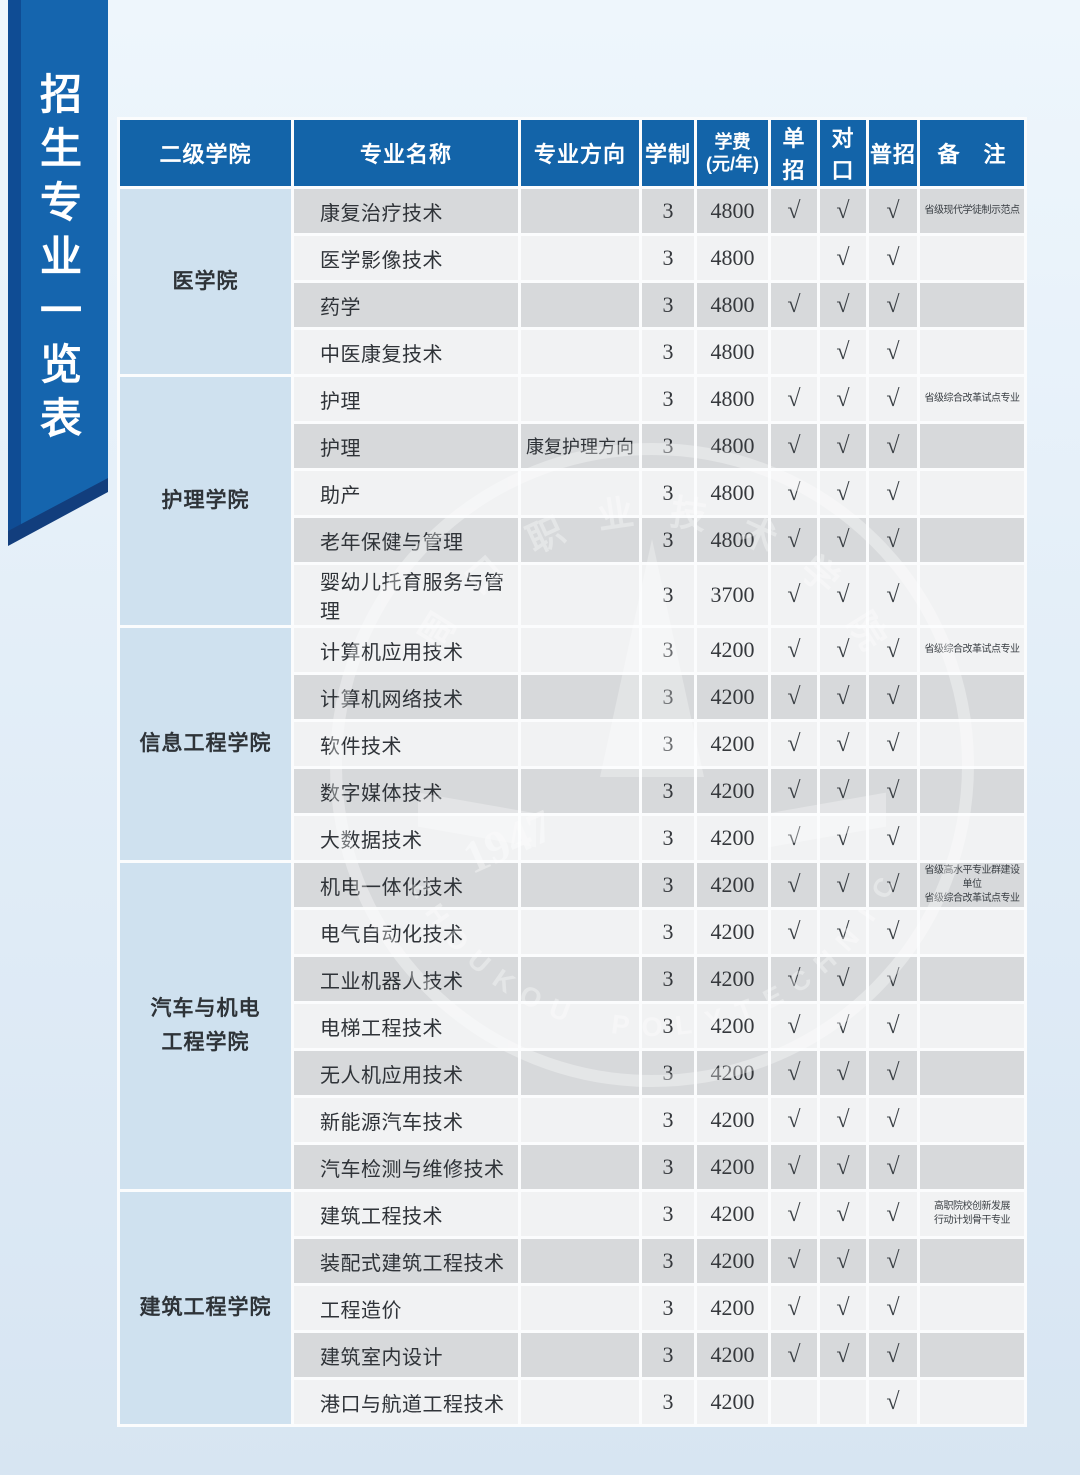 The height and width of the screenshot is (1475, 1080). I want to click on college-cell: 信息工程学院, so click(205, 744).